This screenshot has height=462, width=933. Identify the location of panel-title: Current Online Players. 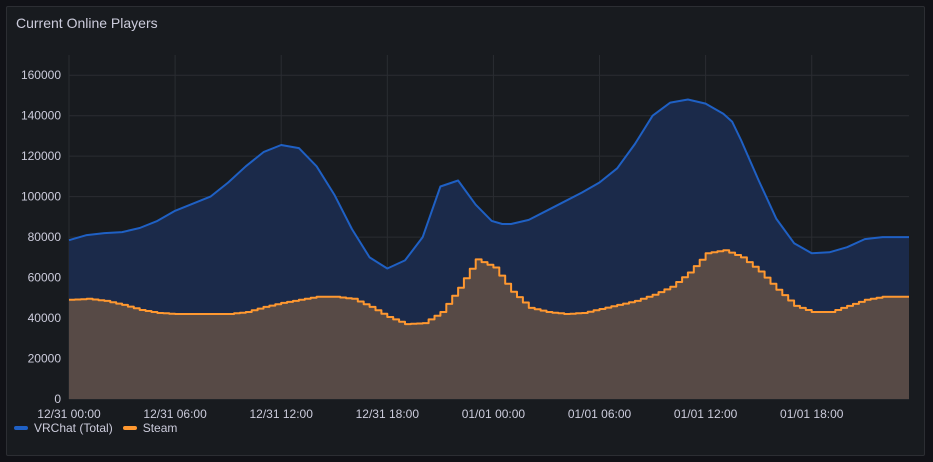
(87, 23).